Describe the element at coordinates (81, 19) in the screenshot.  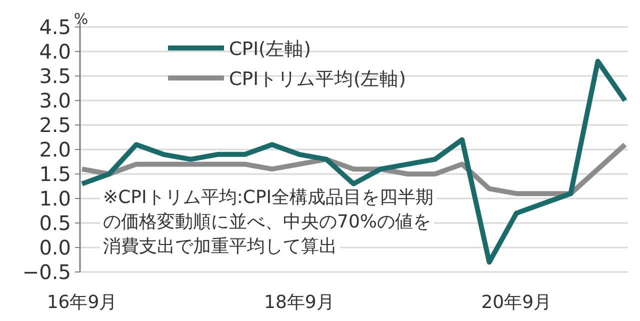
I see `y-axis-title: %` at that location.